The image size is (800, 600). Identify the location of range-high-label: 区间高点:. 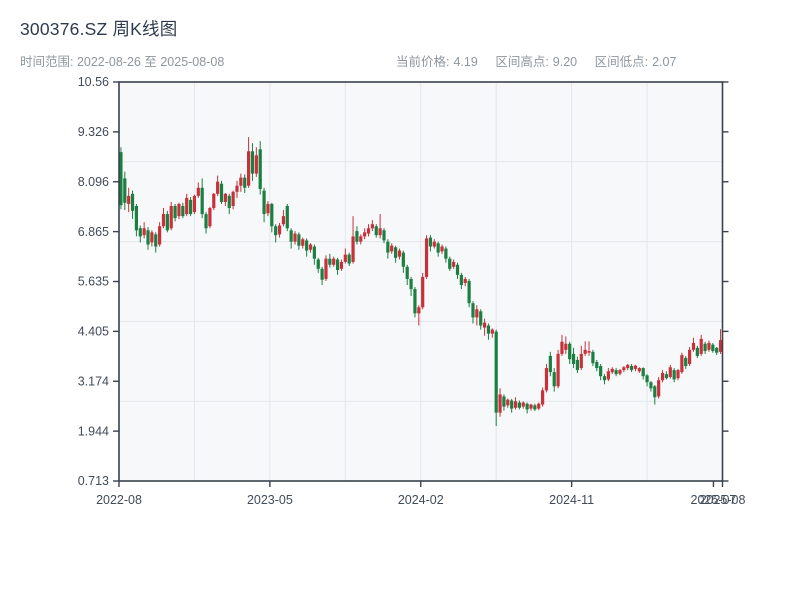
(522, 62).